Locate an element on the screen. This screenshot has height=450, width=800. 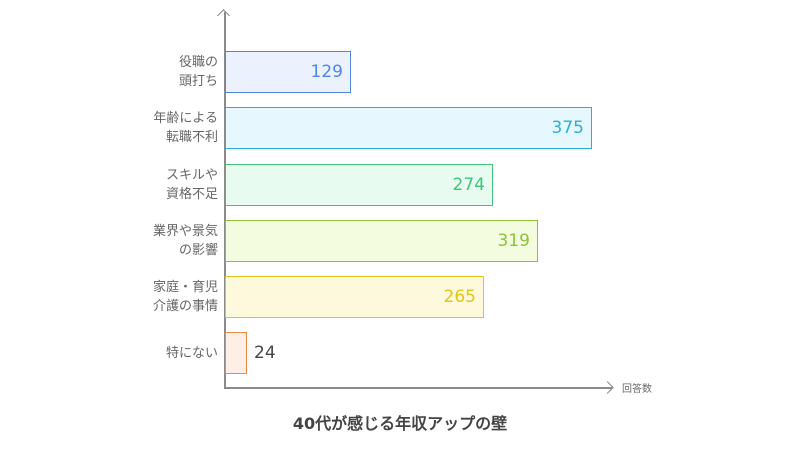
category-label: 業界や景気の影響 is located at coordinates (185, 241).